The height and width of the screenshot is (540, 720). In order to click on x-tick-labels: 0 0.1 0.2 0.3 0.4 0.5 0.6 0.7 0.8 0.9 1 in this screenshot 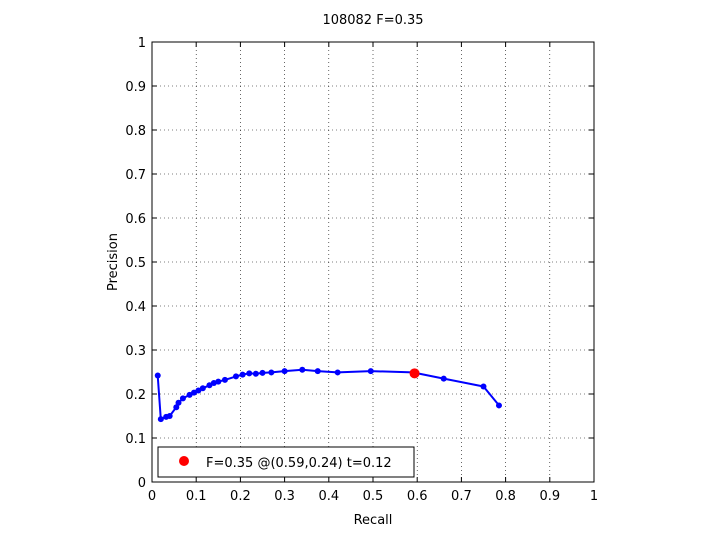, I will do `click(373, 496)`.